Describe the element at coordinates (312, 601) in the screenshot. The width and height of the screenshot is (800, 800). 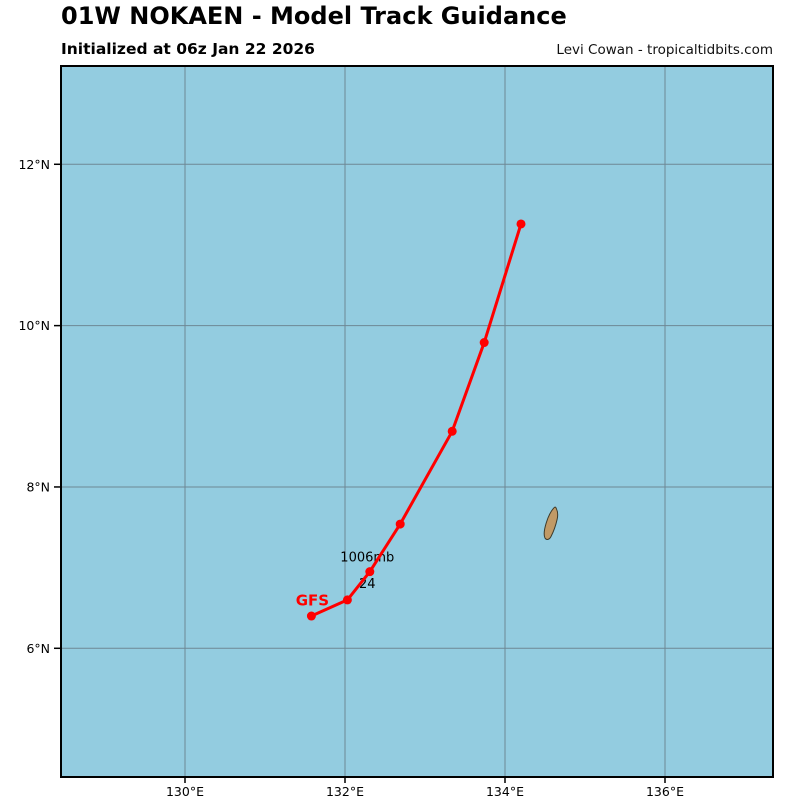
I see `model-name-label: GFS` at that location.